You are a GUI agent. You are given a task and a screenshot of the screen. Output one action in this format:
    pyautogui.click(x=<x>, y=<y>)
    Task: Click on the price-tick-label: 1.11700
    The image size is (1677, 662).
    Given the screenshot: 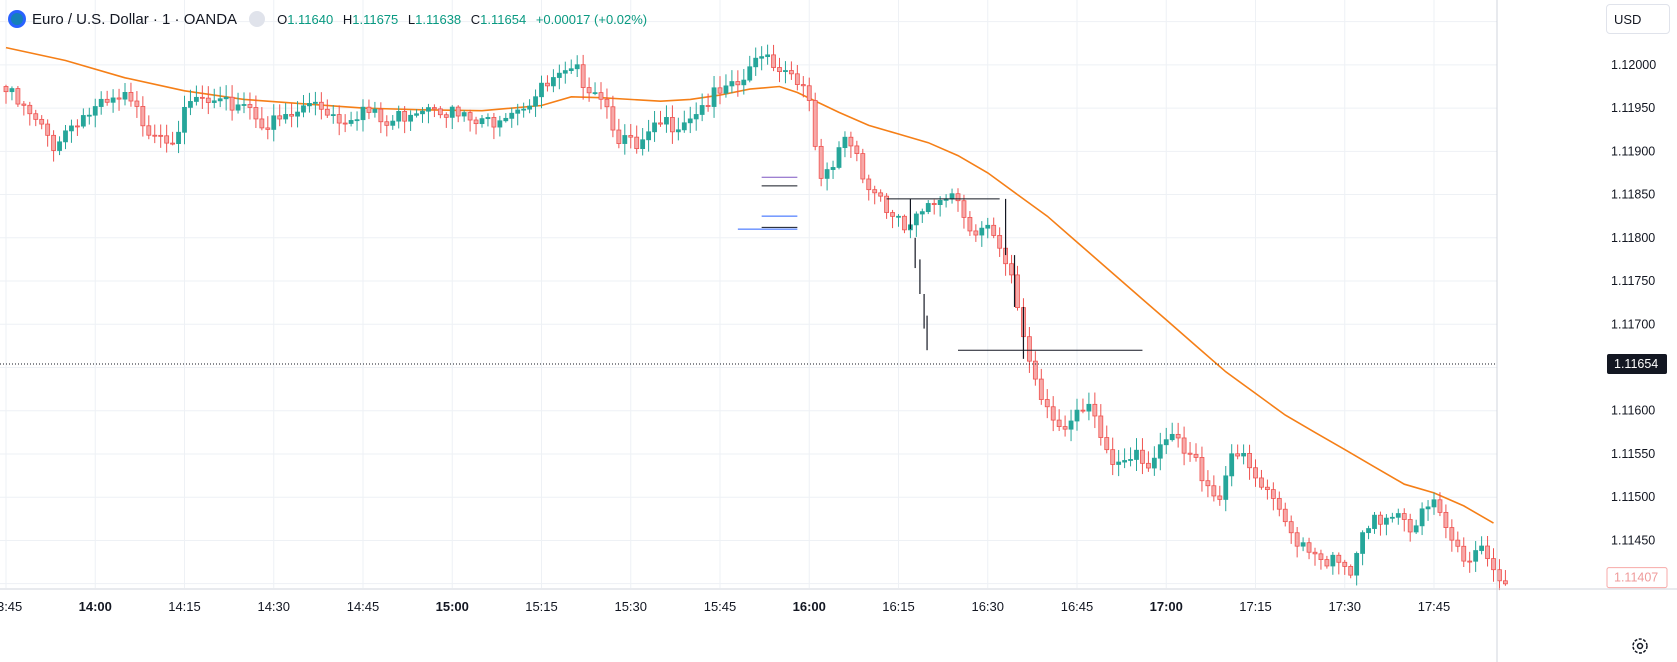 What is the action you would take?
    pyautogui.click(x=1633, y=324)
    